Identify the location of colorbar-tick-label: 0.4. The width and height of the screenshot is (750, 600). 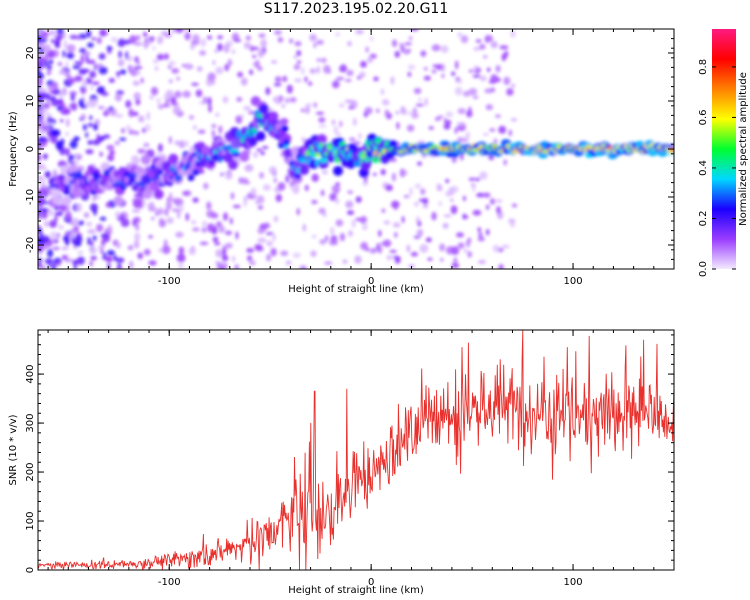
(703, 168).